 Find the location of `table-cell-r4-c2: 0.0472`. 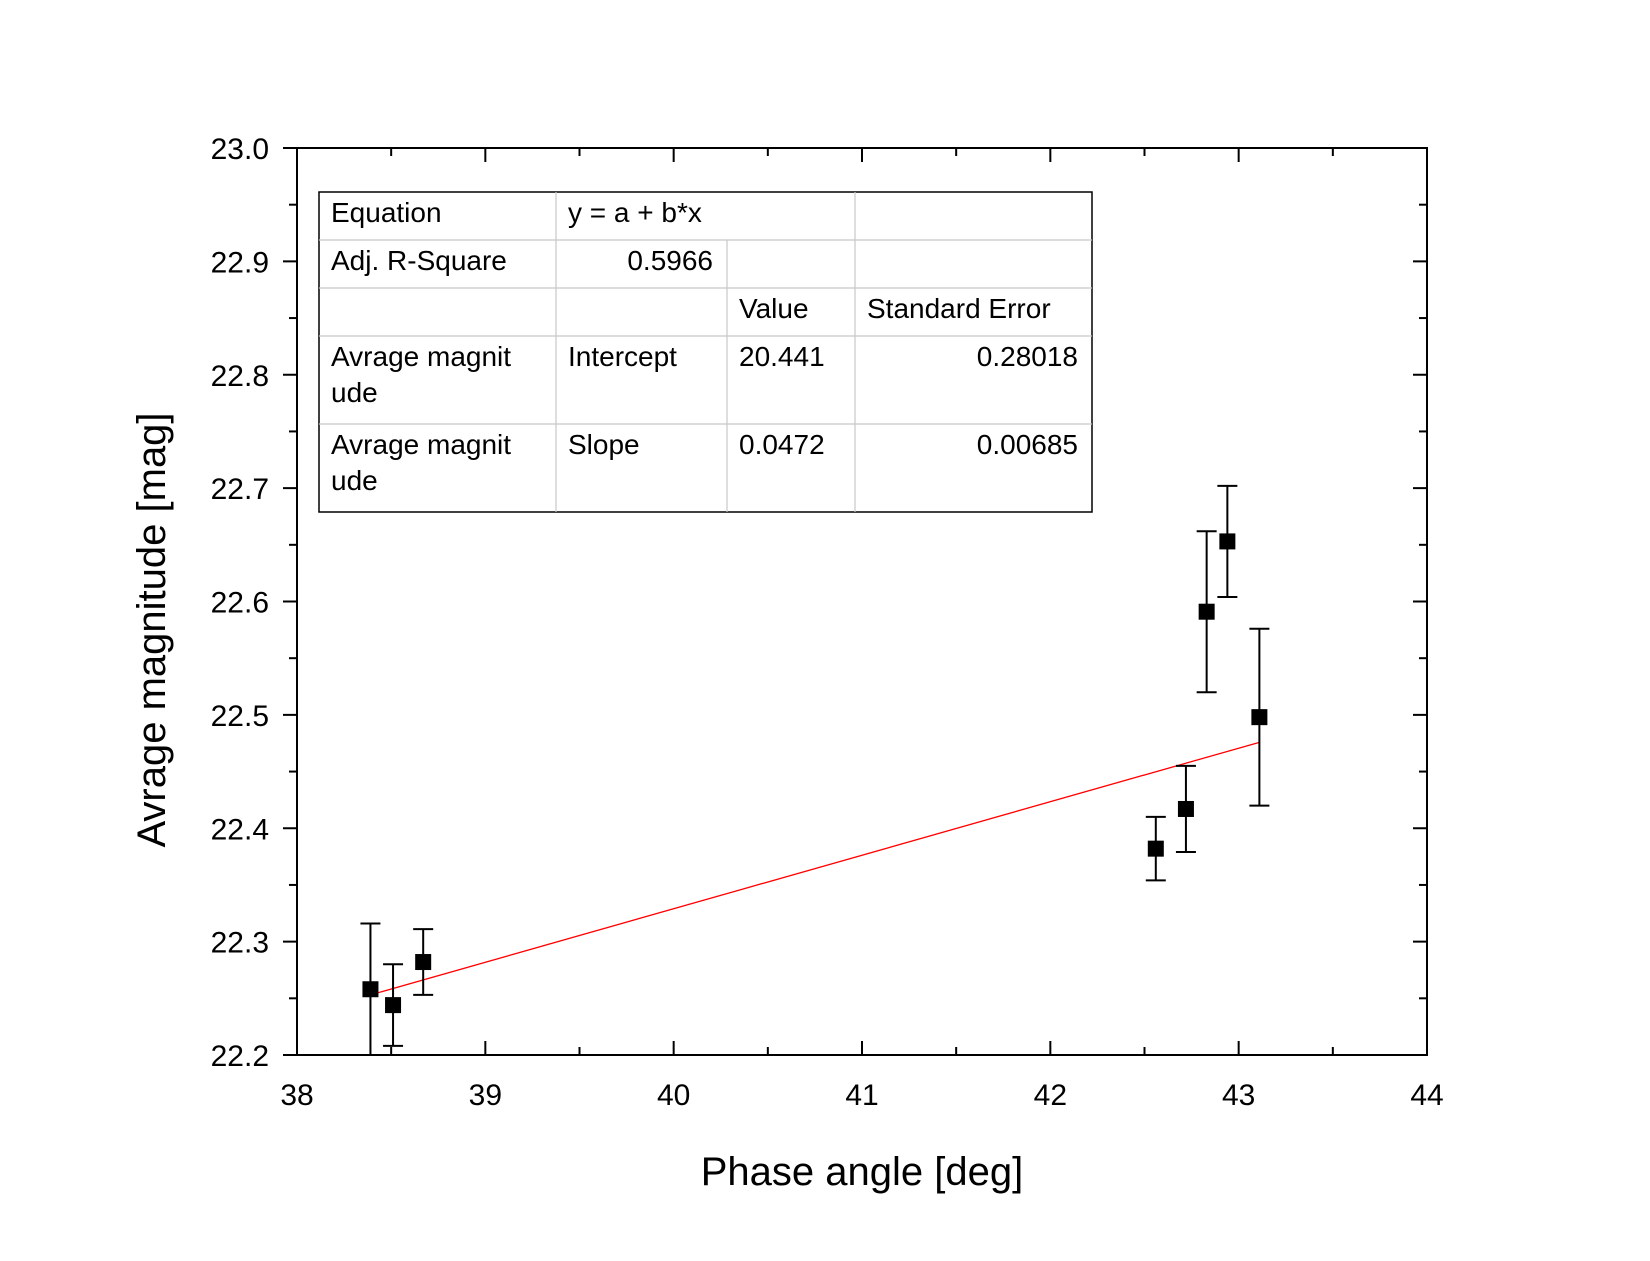

table-cell-r4-c2: 0.0472 is located at coordinates (782, 444).